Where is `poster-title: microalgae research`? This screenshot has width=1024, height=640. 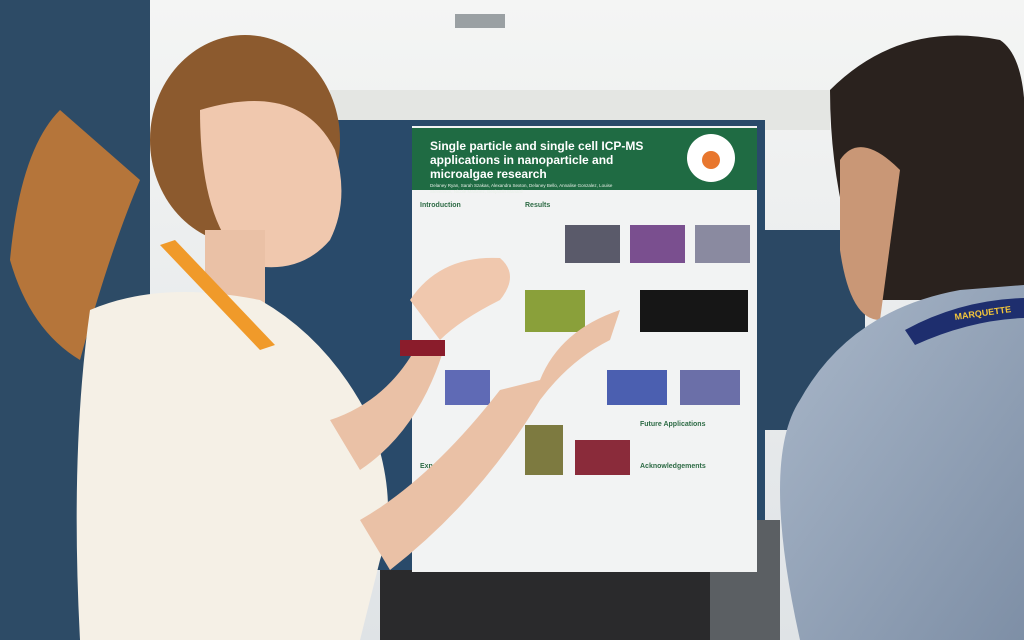 poster-title: microalgae research is located at coordinates (488, 174).